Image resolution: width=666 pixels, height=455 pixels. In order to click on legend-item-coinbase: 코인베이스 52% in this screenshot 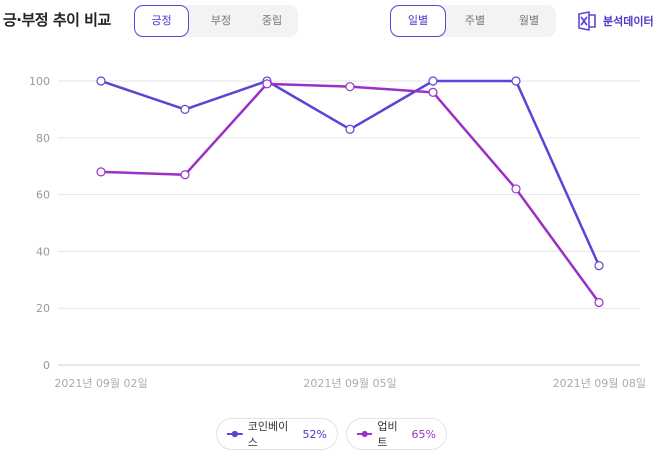, I will do `click(277, 434)`.